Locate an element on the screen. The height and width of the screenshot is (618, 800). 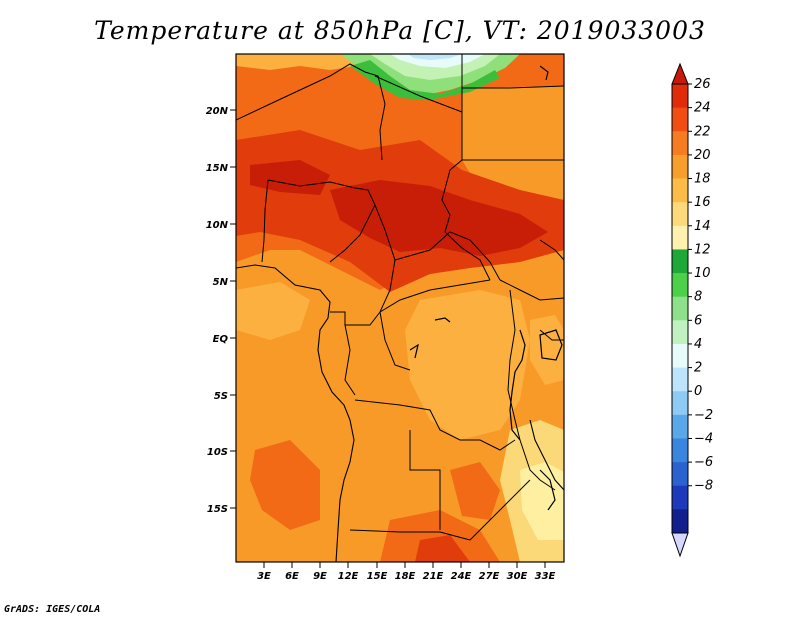
colorbar-label: 10 is located at coordinates (702, 273).